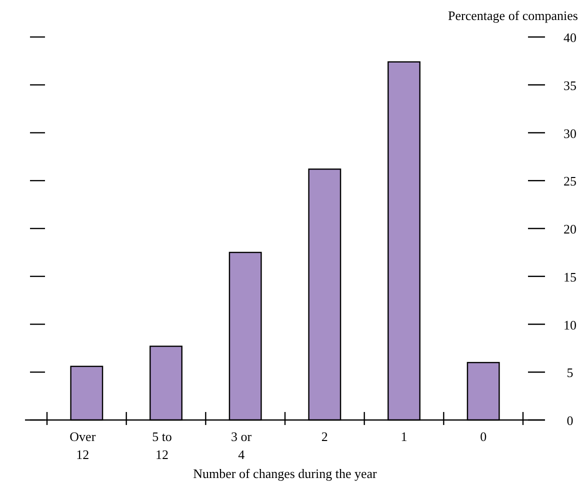  Describe the element at coordinates (570, 37) in the screenshot. I see `y-tick-label: 40` at that location.